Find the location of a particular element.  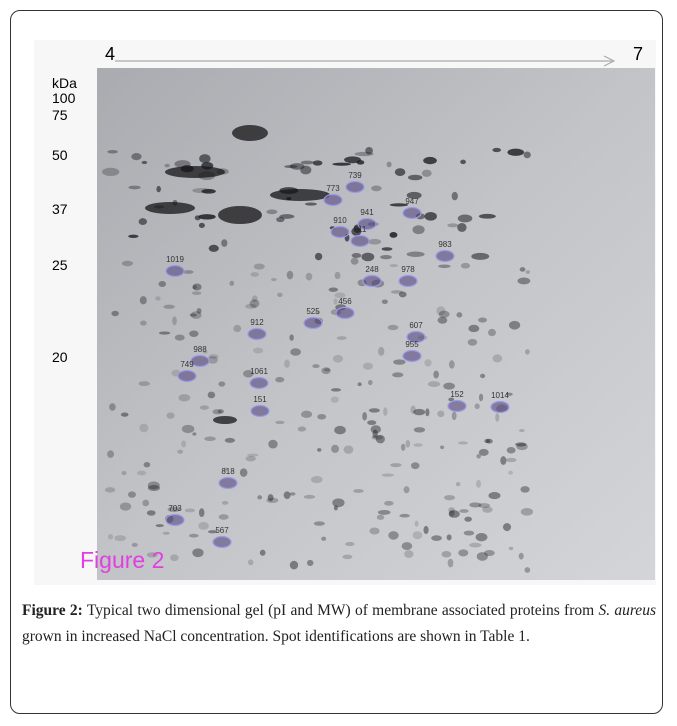

spot-label: 749 is located at coordinates (187, 364).